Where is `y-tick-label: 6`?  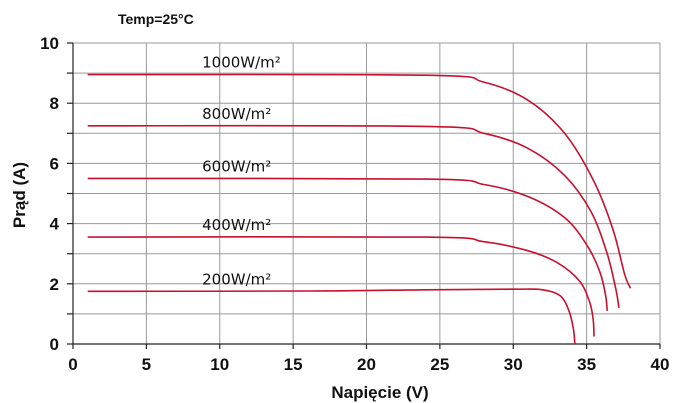
y-tick-label: 6 is located at coordinates (54, 163).